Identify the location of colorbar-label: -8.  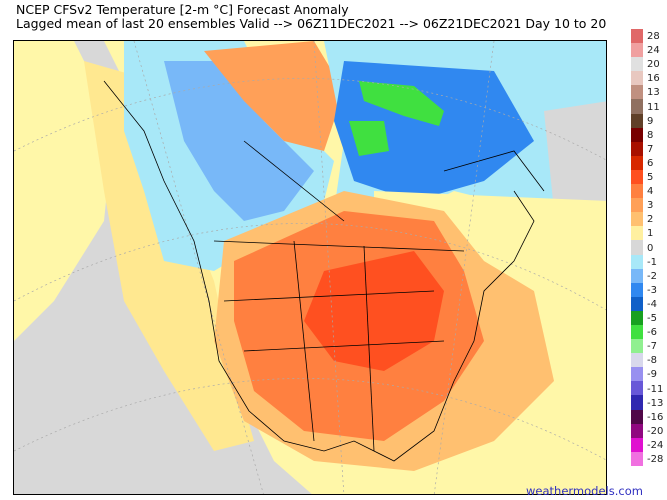
(652, 361).